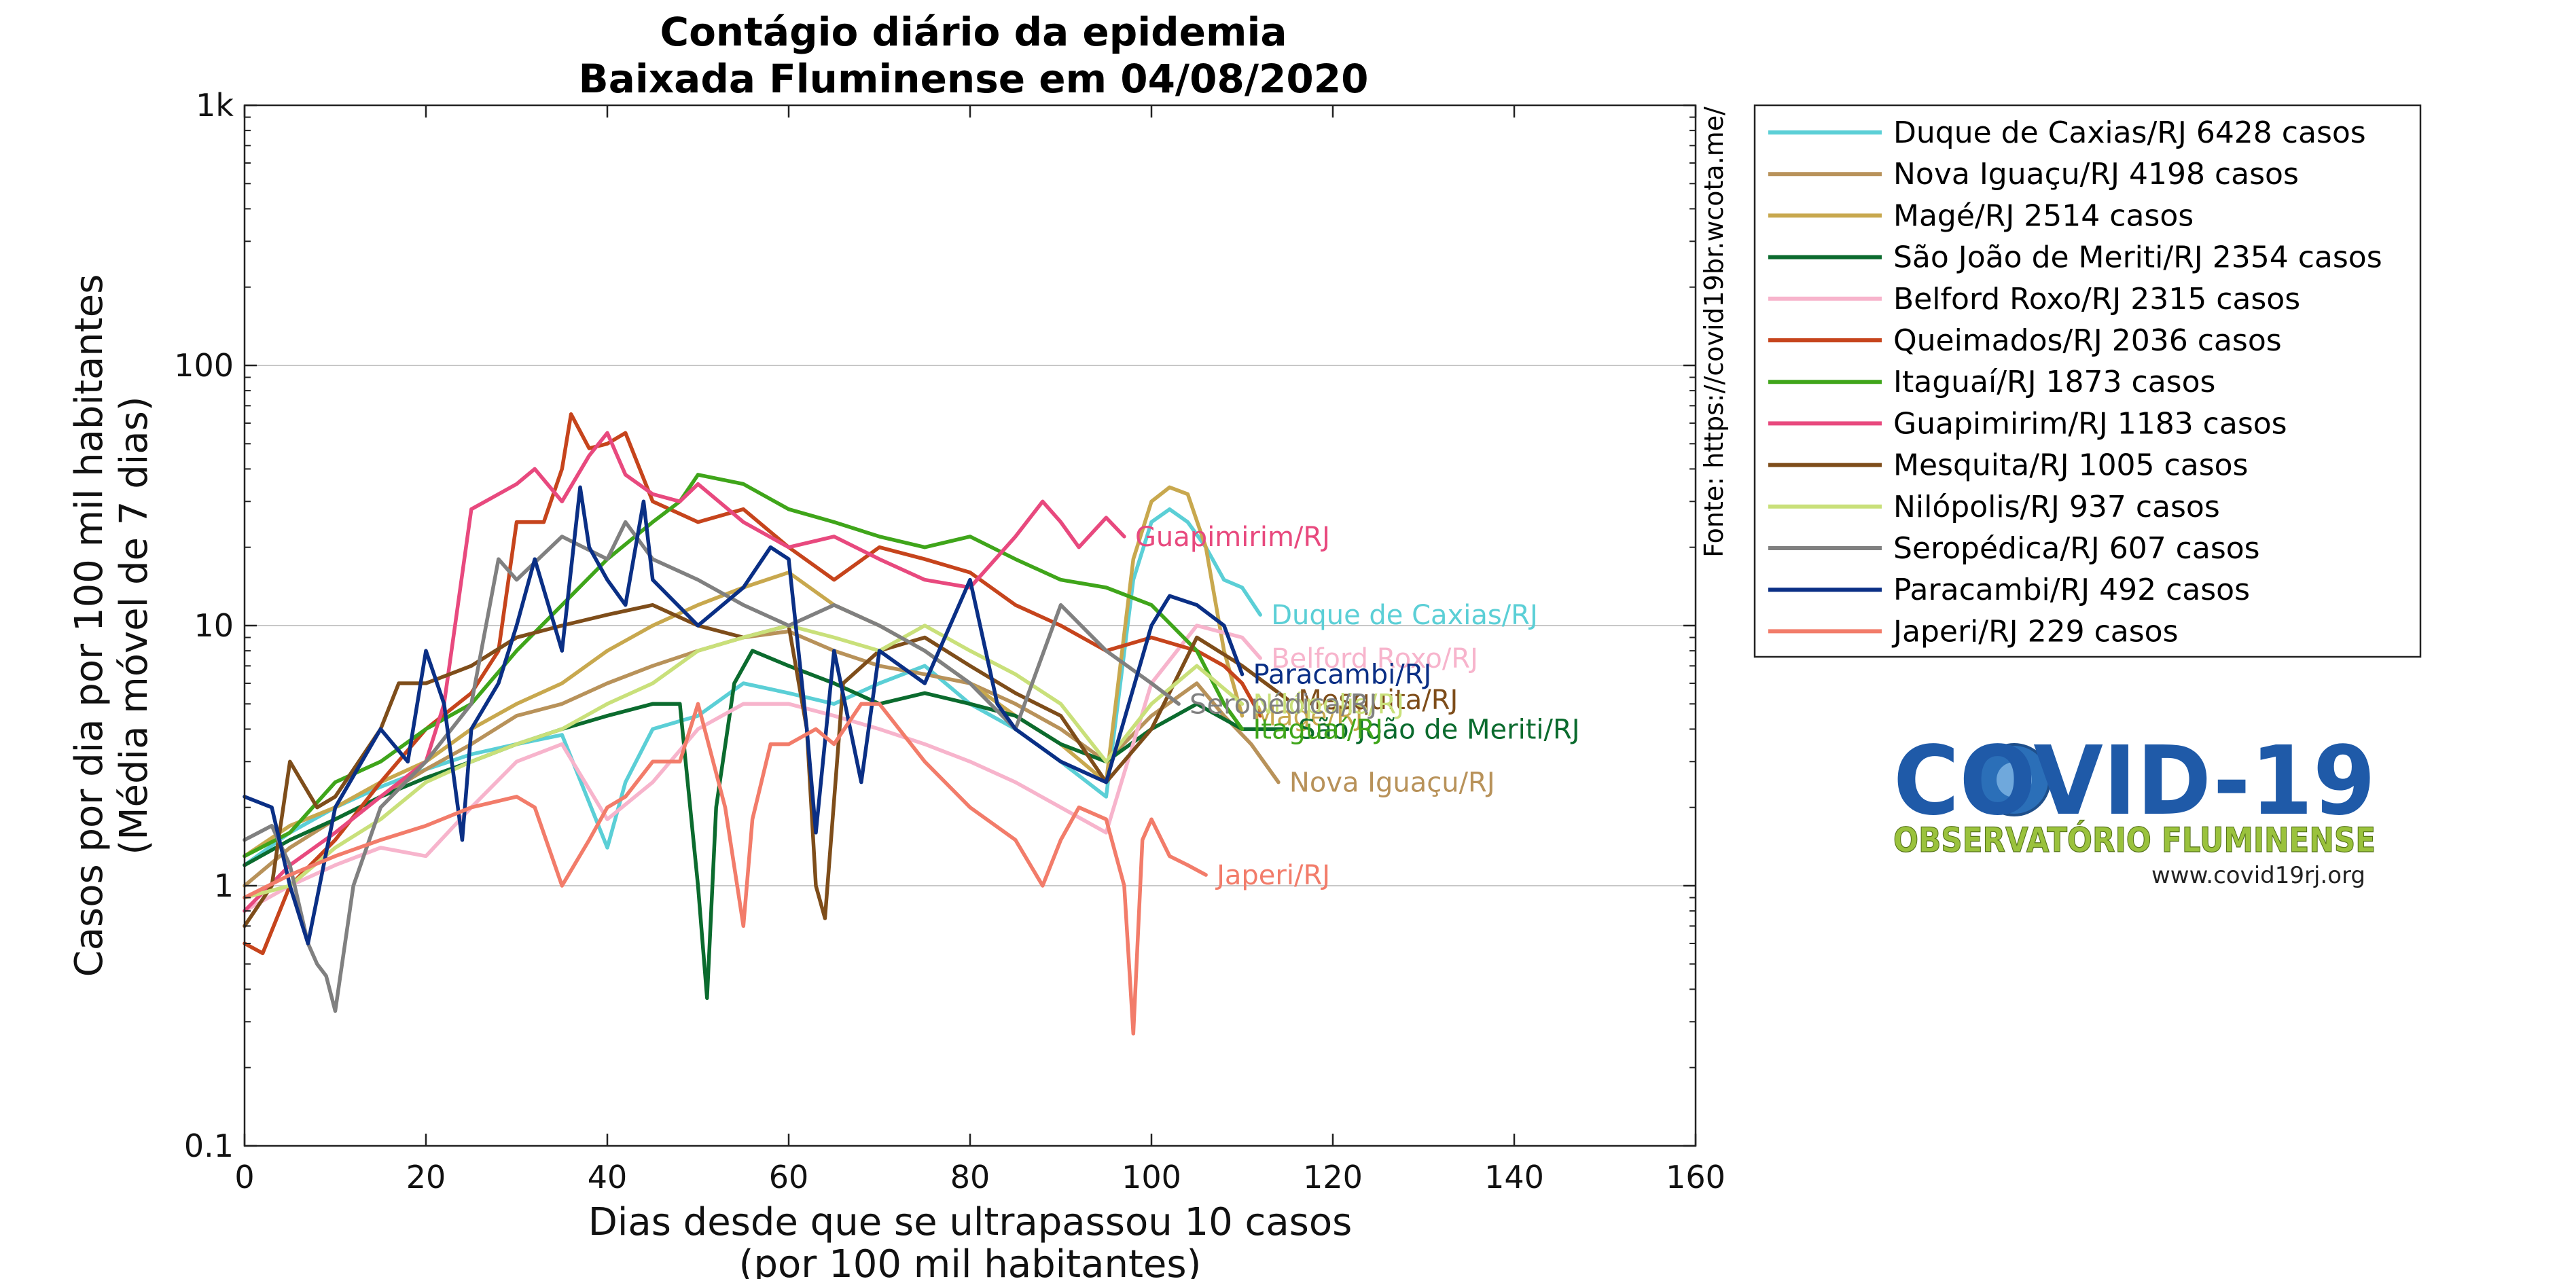 The height and width of the screenshot is (1279, 2576). What do you see at coordinates (2054, 382) in the screenshot?
I see `legend-entry: Itaguaí/RJ 1873 casos` at bounding box center [2054, 382].